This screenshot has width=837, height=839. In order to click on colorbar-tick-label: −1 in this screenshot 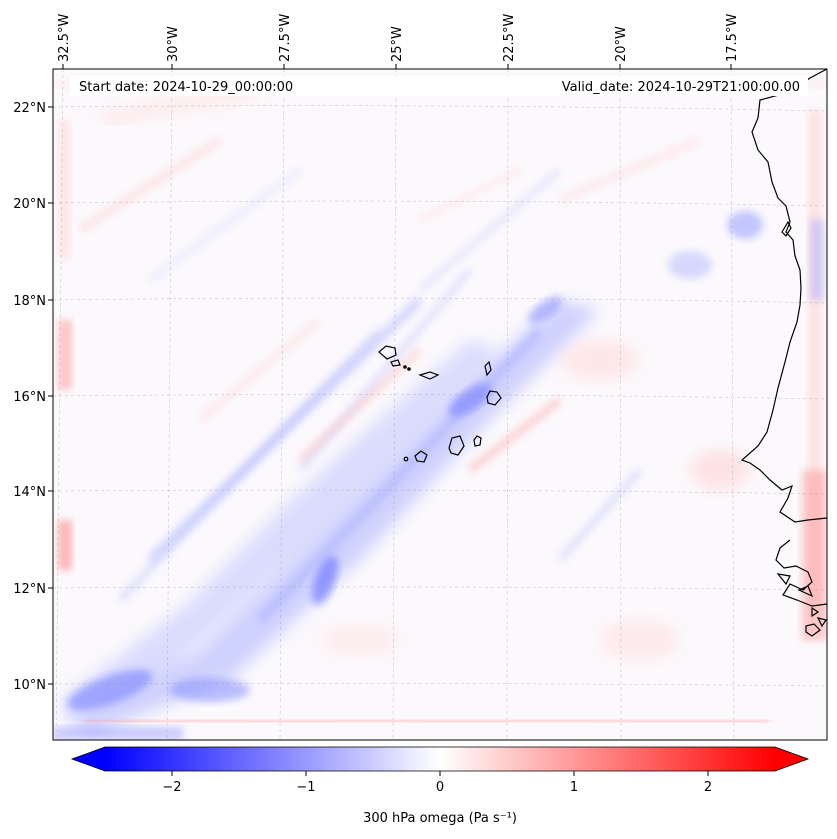, I will do `click(305, 787)`.